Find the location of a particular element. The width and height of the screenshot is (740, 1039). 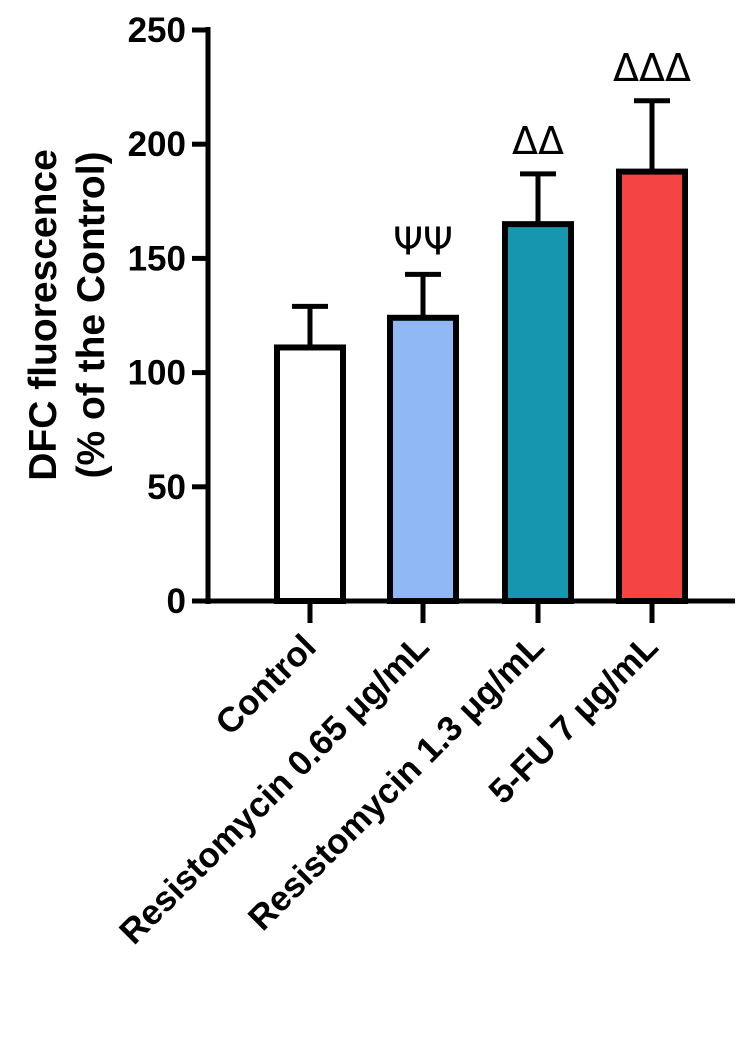

significance-marker: ΨΨ is located at coordinates (423, 241).